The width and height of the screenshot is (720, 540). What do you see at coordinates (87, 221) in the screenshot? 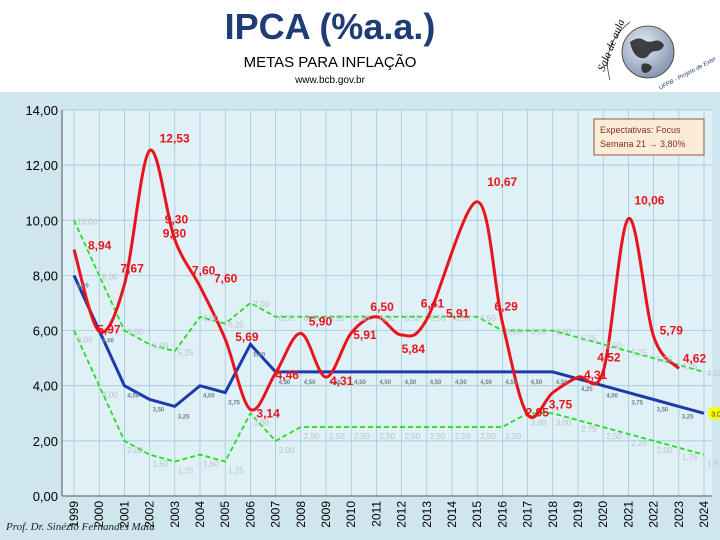
I see `upper-label: 10,00` at bounding box center [87, 221].